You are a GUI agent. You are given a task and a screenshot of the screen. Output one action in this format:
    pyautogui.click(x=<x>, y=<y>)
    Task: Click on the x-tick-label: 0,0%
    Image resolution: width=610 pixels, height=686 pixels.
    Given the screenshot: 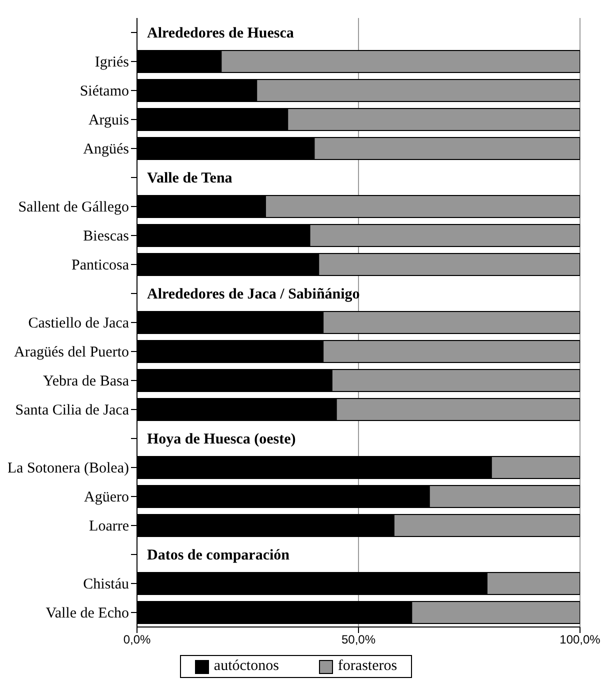 What is the action you would take?
    pyautogui.click(x=137, y=639)
    